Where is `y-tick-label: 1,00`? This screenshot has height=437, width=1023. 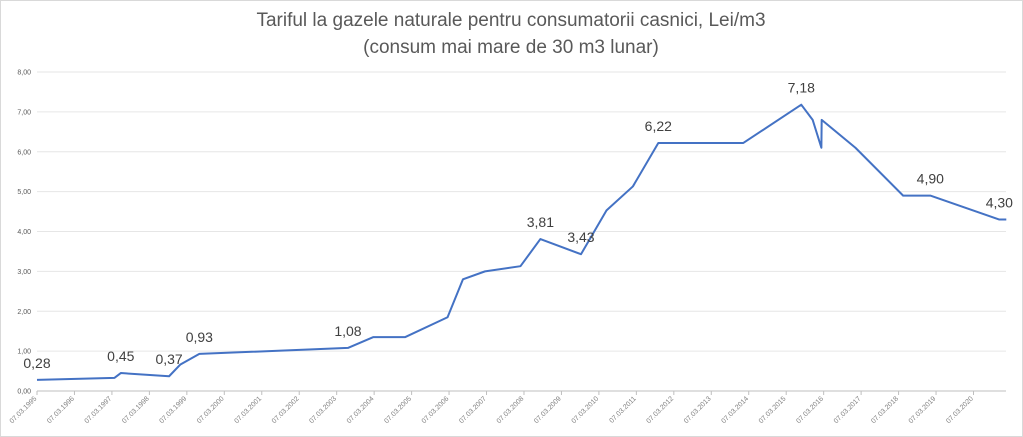 y-tick-label: 1,00 is located at coordinates (24, 352).